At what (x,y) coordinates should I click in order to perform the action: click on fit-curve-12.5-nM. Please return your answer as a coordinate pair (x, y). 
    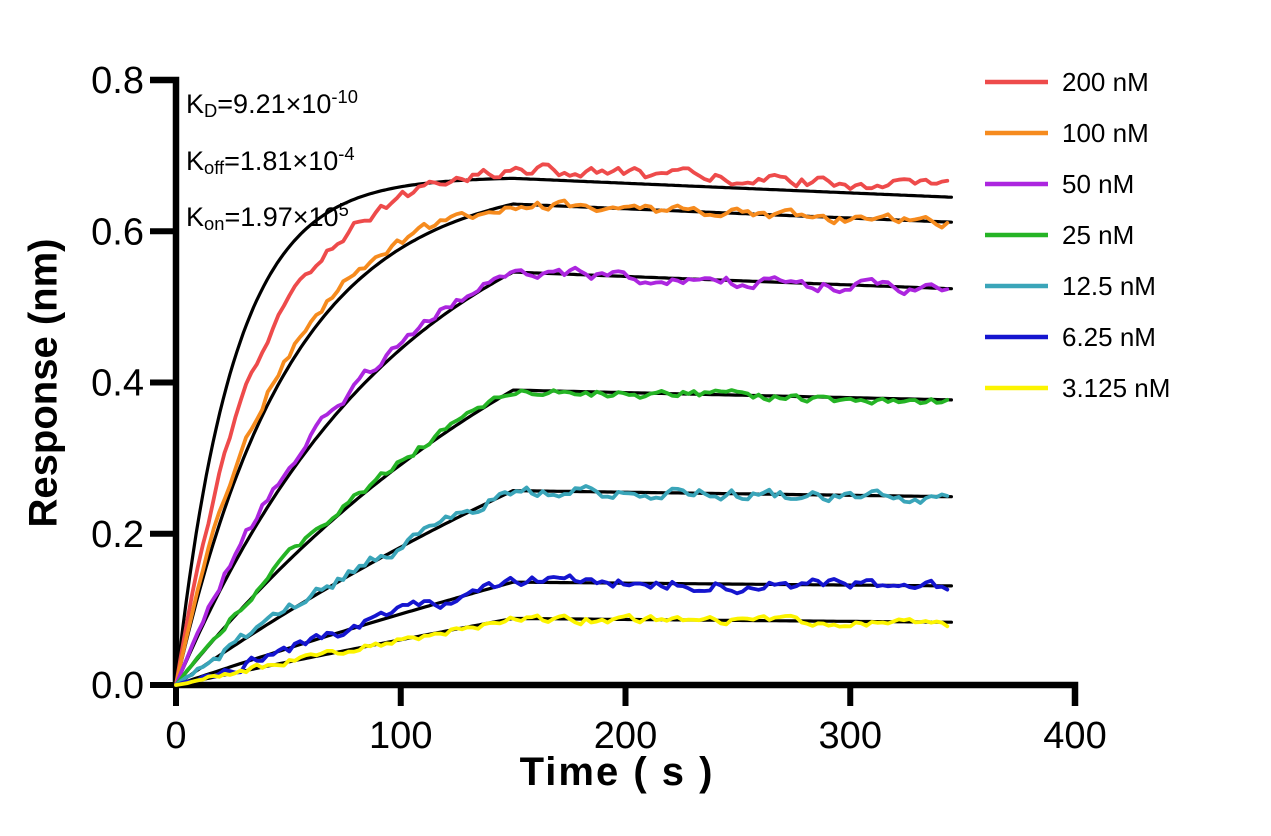
    Looking at the image, I should click on (563, 588).